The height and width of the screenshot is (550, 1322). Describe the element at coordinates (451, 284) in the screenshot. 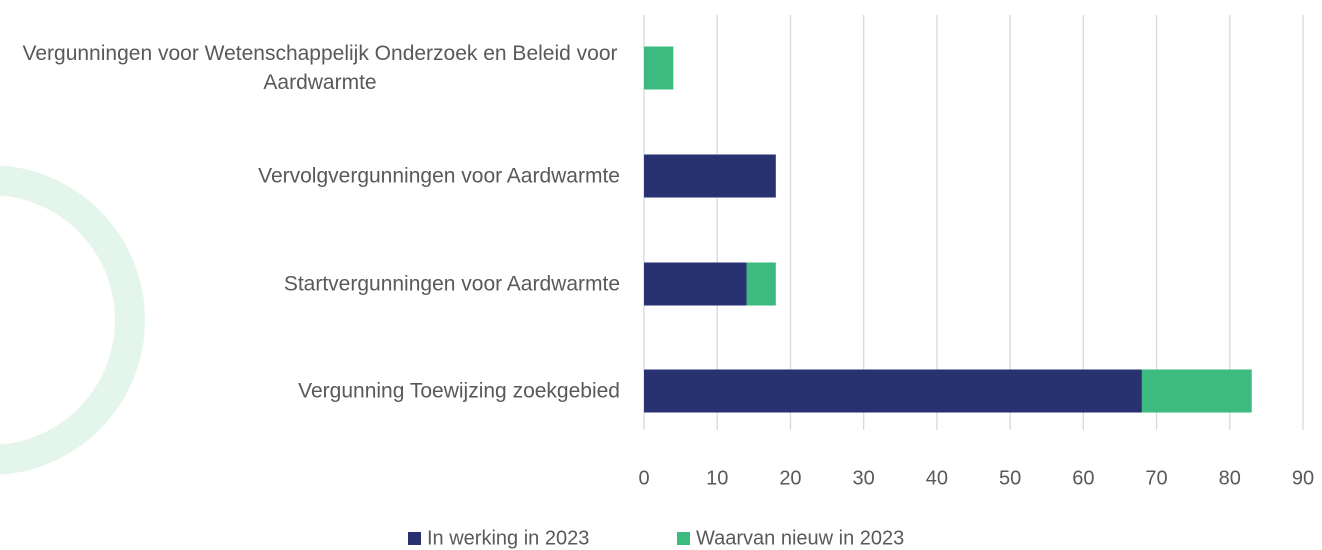

I see `category-text: Startvergunningen voor Aardwarmte` at that location.